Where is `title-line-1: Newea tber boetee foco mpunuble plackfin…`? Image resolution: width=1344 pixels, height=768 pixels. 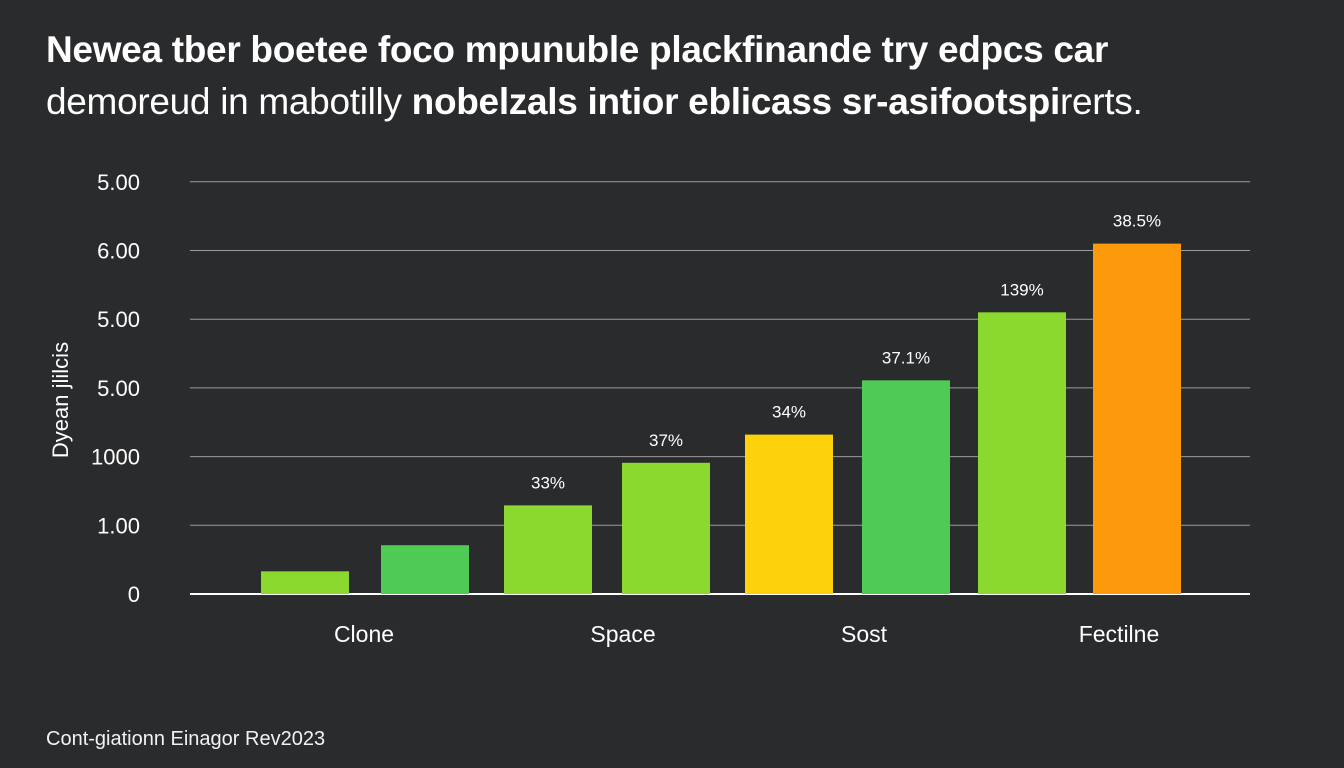
title-line-1: Newea tber boetee foco mpunuble plackfin… is located at coordinates (577, 49).